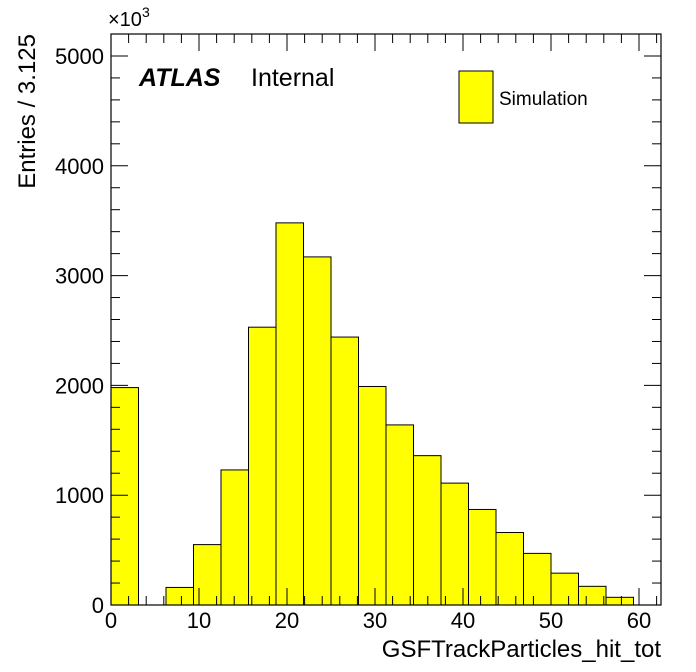 This screenshot has width=696, height=672. What do you see at coordinates (179, 78) in the screenshot?
I see `atlas-label: ATLAS` at bounding box center [179, 78].